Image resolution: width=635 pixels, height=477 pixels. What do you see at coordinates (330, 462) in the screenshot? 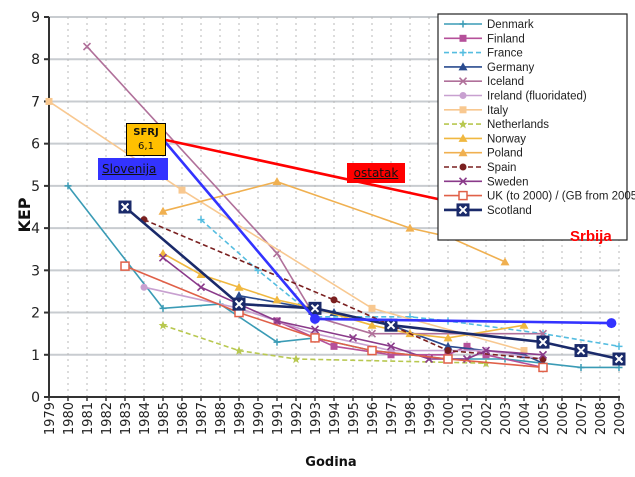
I see `x-axis-title: Godina` at bounding box center [330, 462].